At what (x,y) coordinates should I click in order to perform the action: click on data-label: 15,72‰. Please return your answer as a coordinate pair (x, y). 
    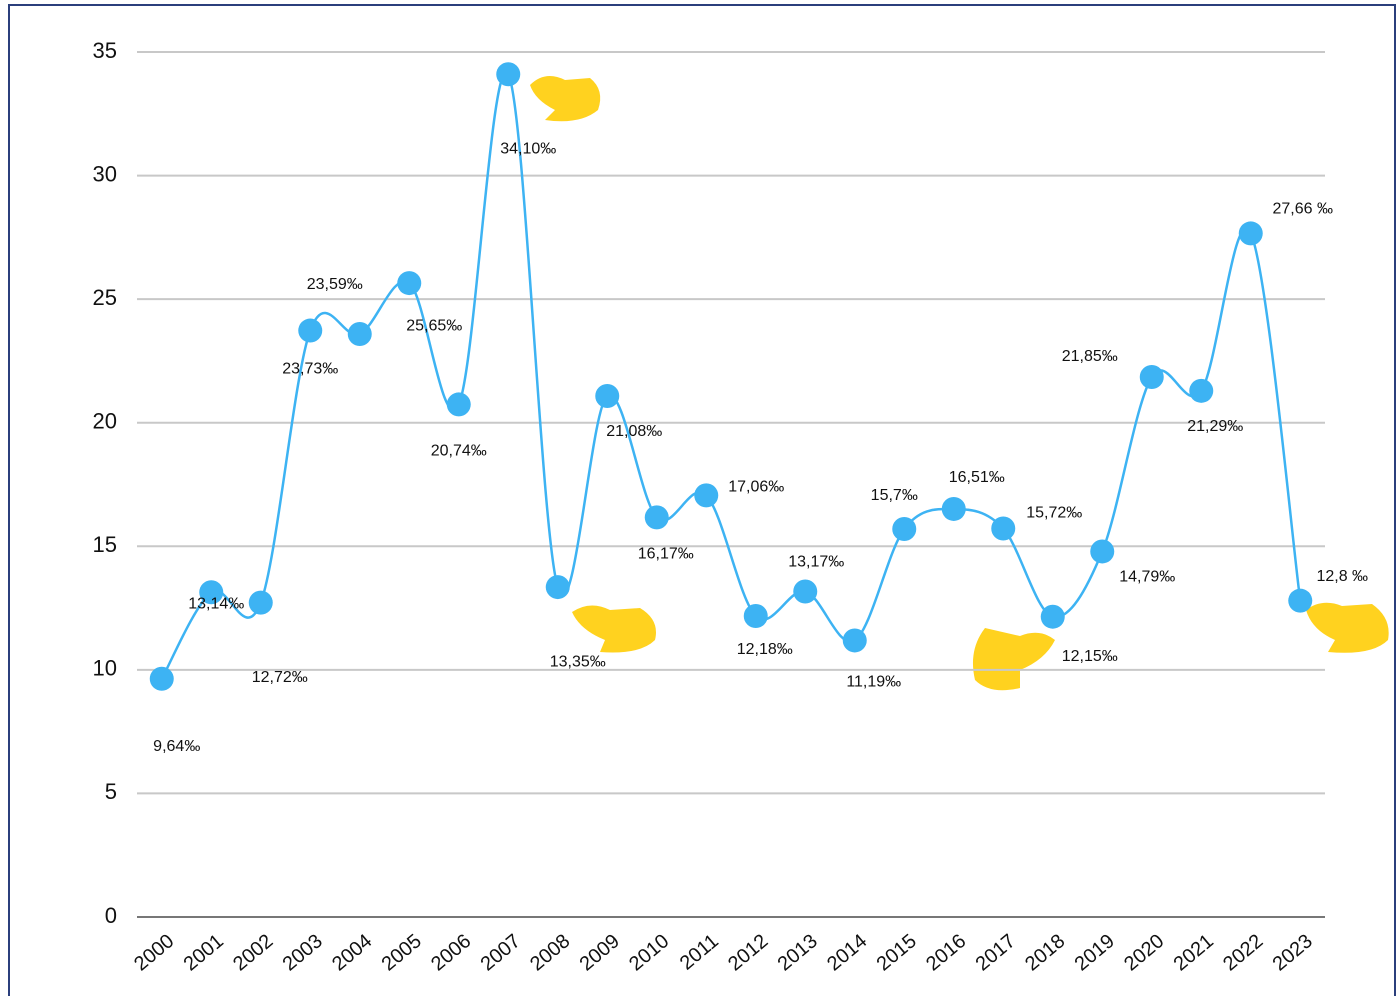
    Looking at the image, I should click on (1054, 513).